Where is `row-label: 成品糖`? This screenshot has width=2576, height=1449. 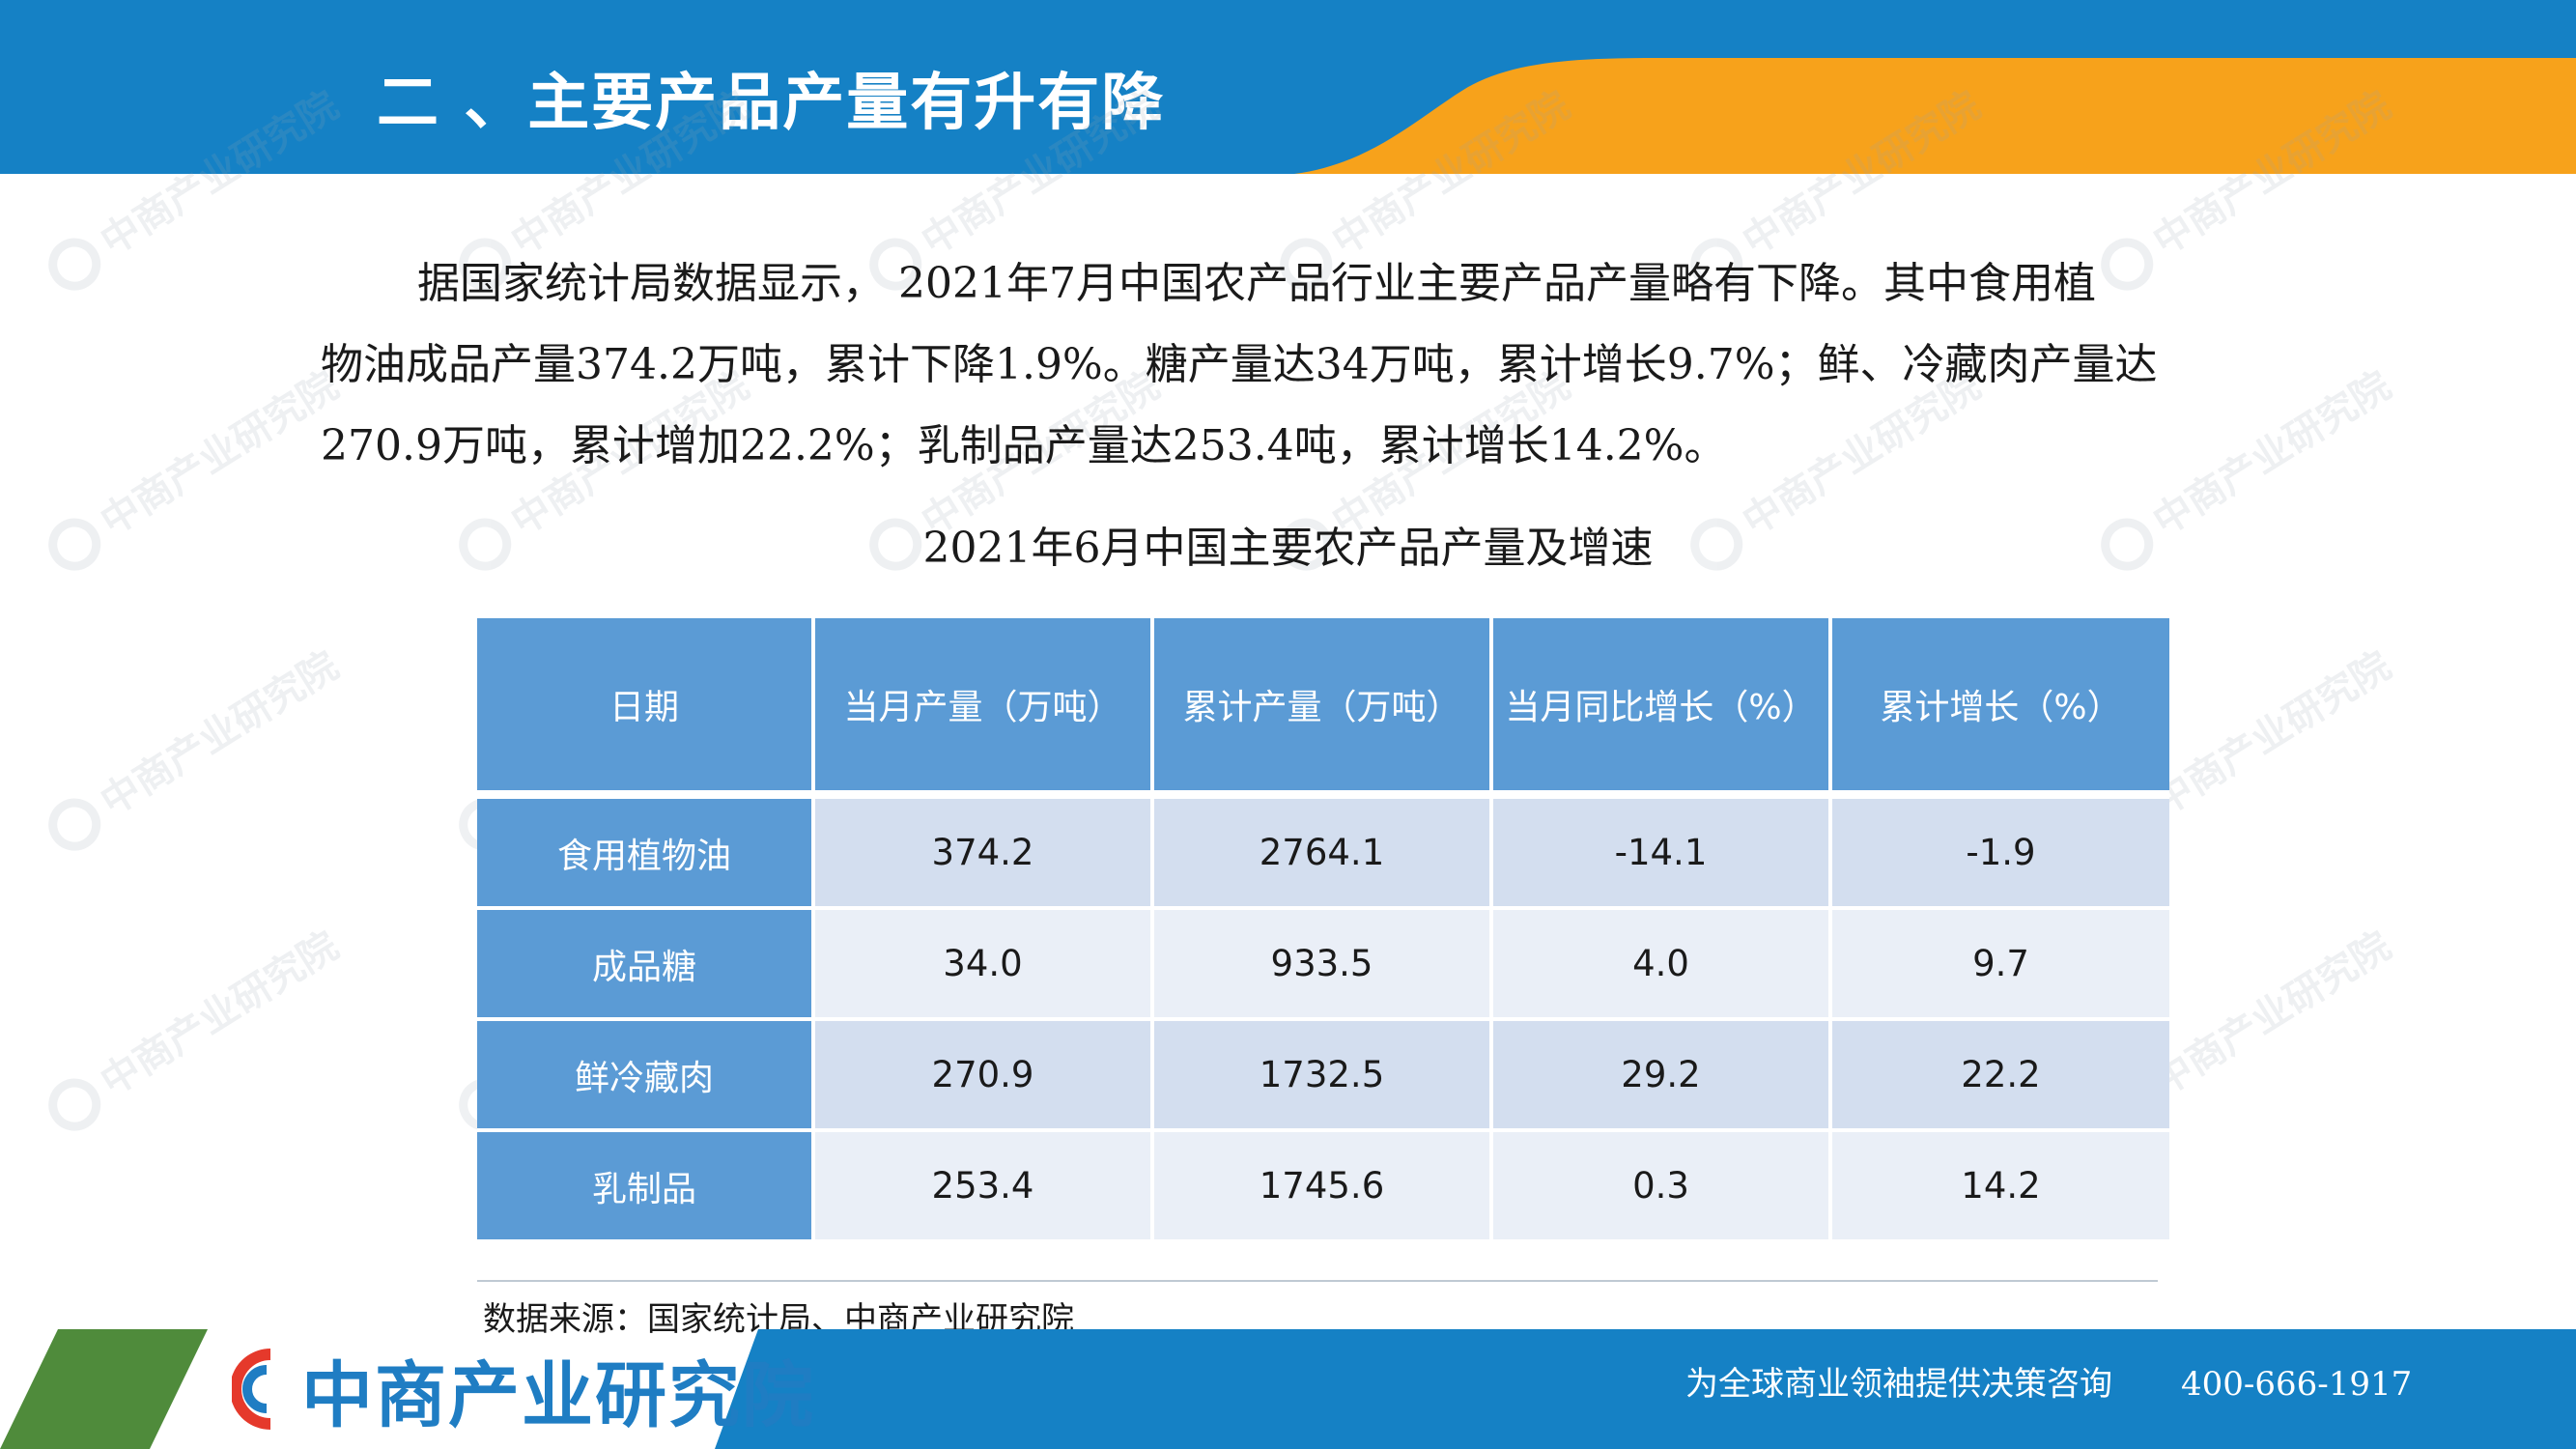 row-label: 成品糖 is located at coordinates (646, 965).